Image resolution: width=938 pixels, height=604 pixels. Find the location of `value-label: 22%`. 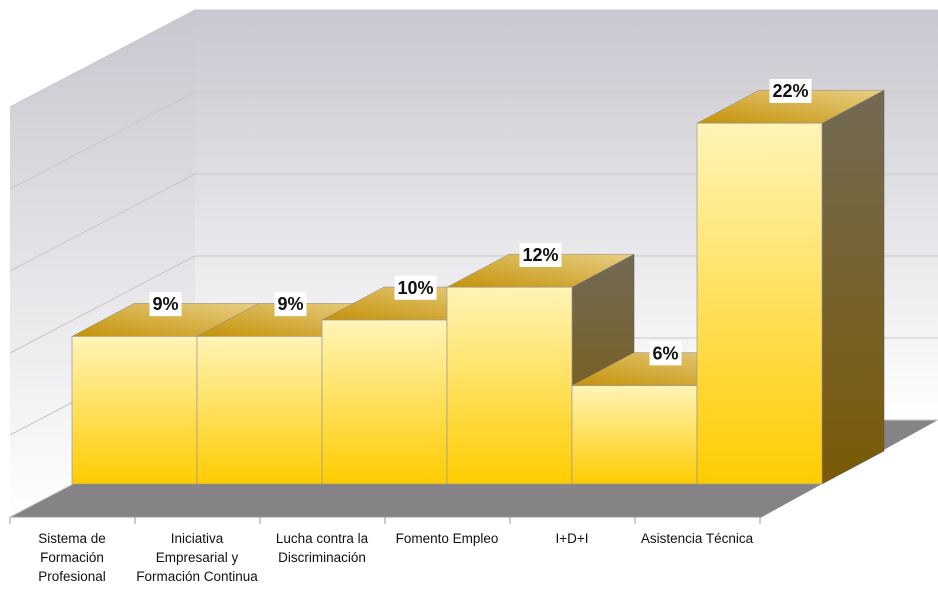

value-label: 22% is located at coordinates (790, 91).